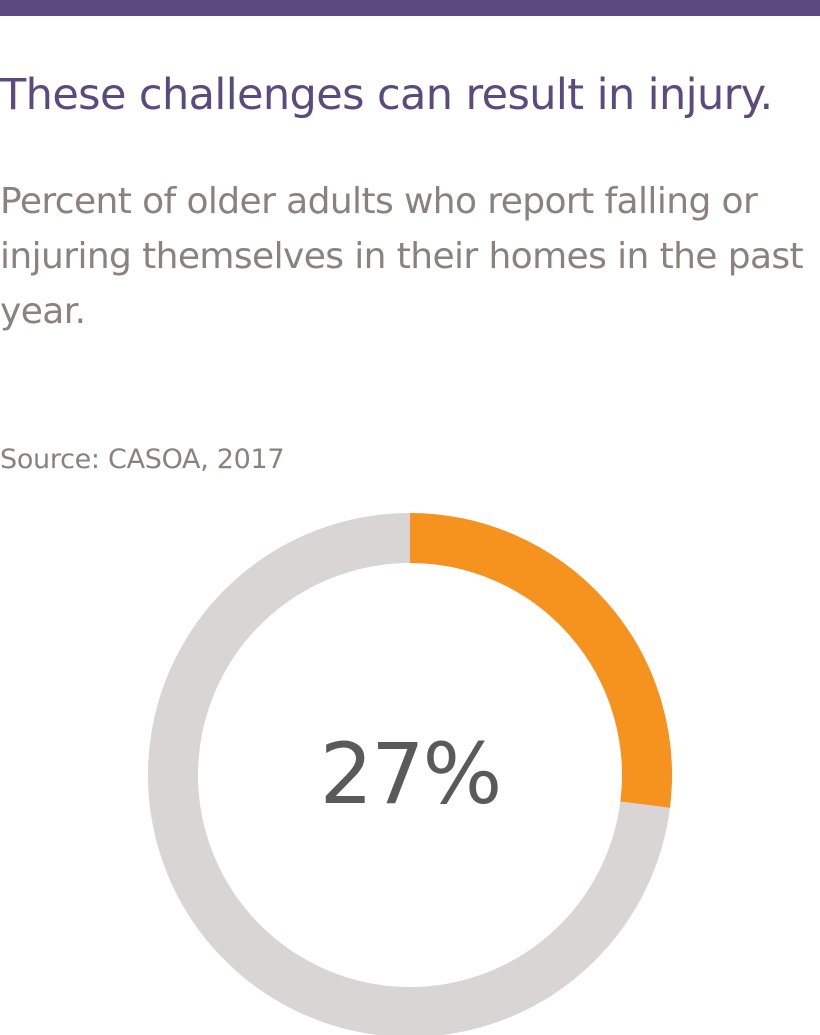 The width and height of the screenshot is (820, 1035). Describe the element at coordinates (142, 459) in the screenshot. I see `source-note: Source: CASOA, 2017` at that location.